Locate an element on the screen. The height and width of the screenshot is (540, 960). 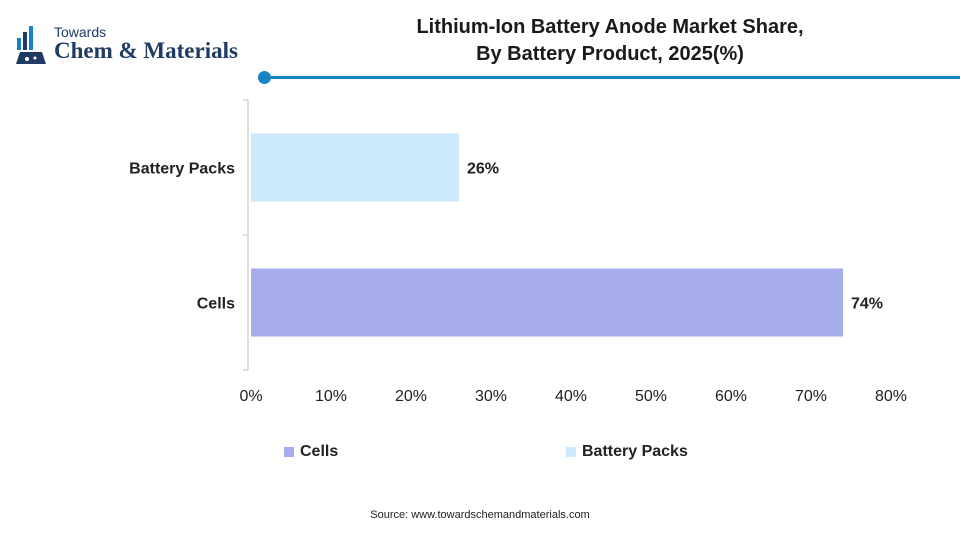
x-tick-label: 80% is located at coordinates (891, 396).